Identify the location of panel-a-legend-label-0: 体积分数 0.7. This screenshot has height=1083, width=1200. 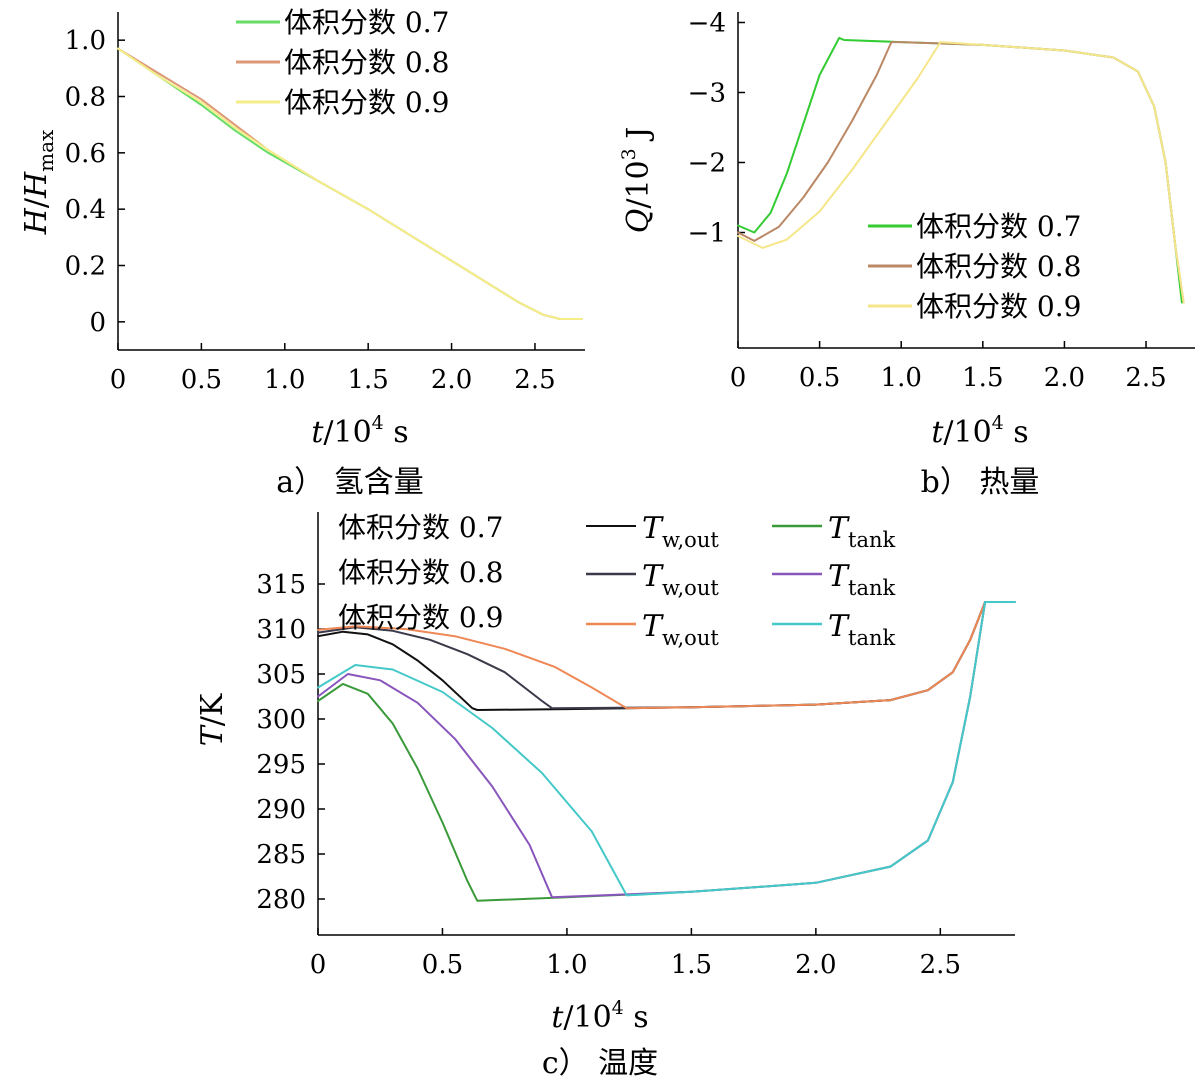
(366, 22).